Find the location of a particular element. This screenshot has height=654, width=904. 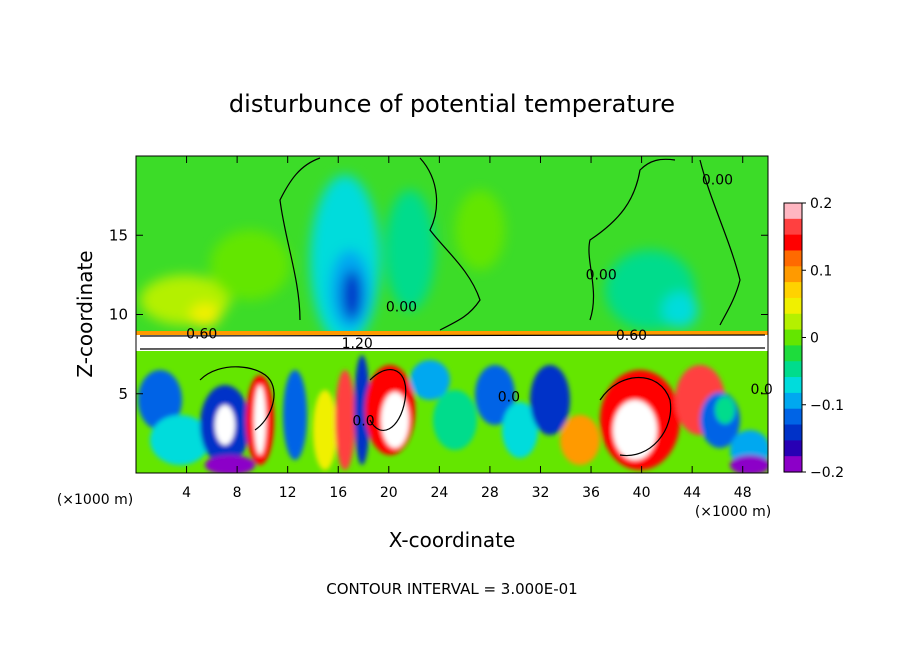

x-axis-label: X-coordinate is located at coordinates (452, 540).